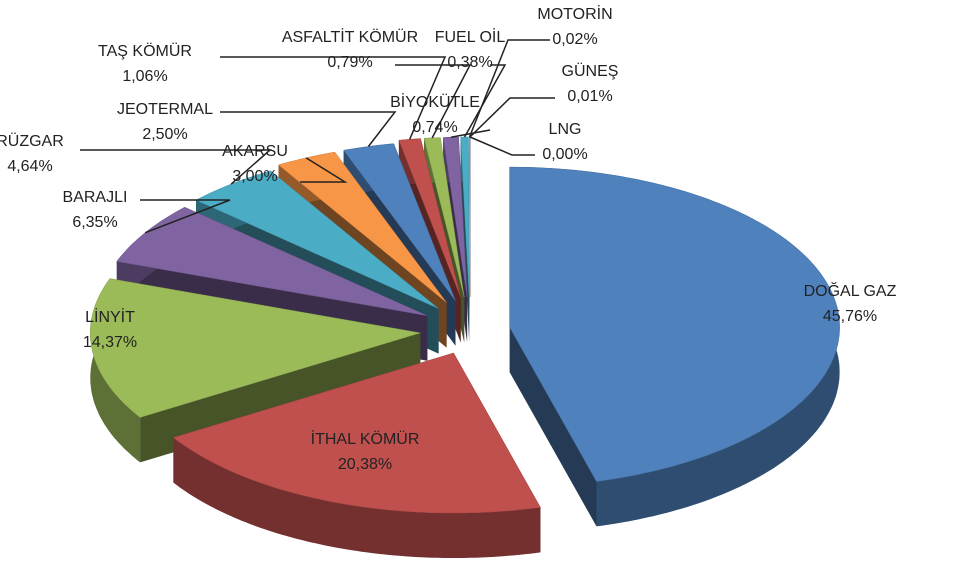 The image size is (959, 566). Describe the element at coordinates (349, 62) in the screenshot. I see `value-label: 0,79%` at that location.